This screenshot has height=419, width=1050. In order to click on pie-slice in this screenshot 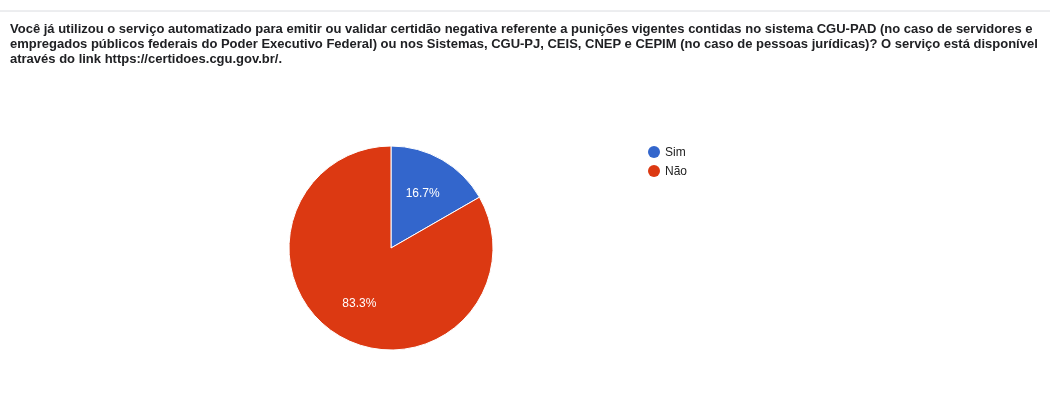, I will do `click(391, 248)`.